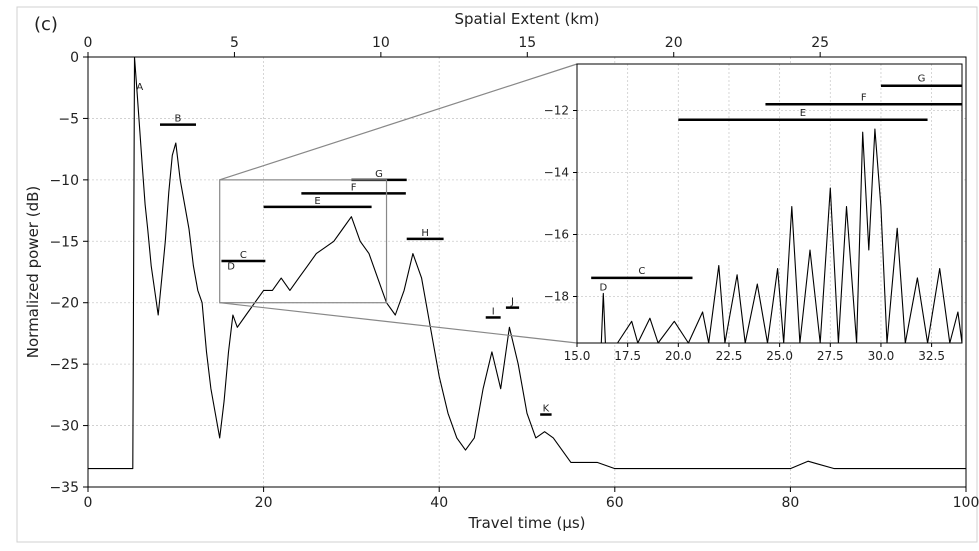  I want to click on segment-label-C: C, so click(243, 255).